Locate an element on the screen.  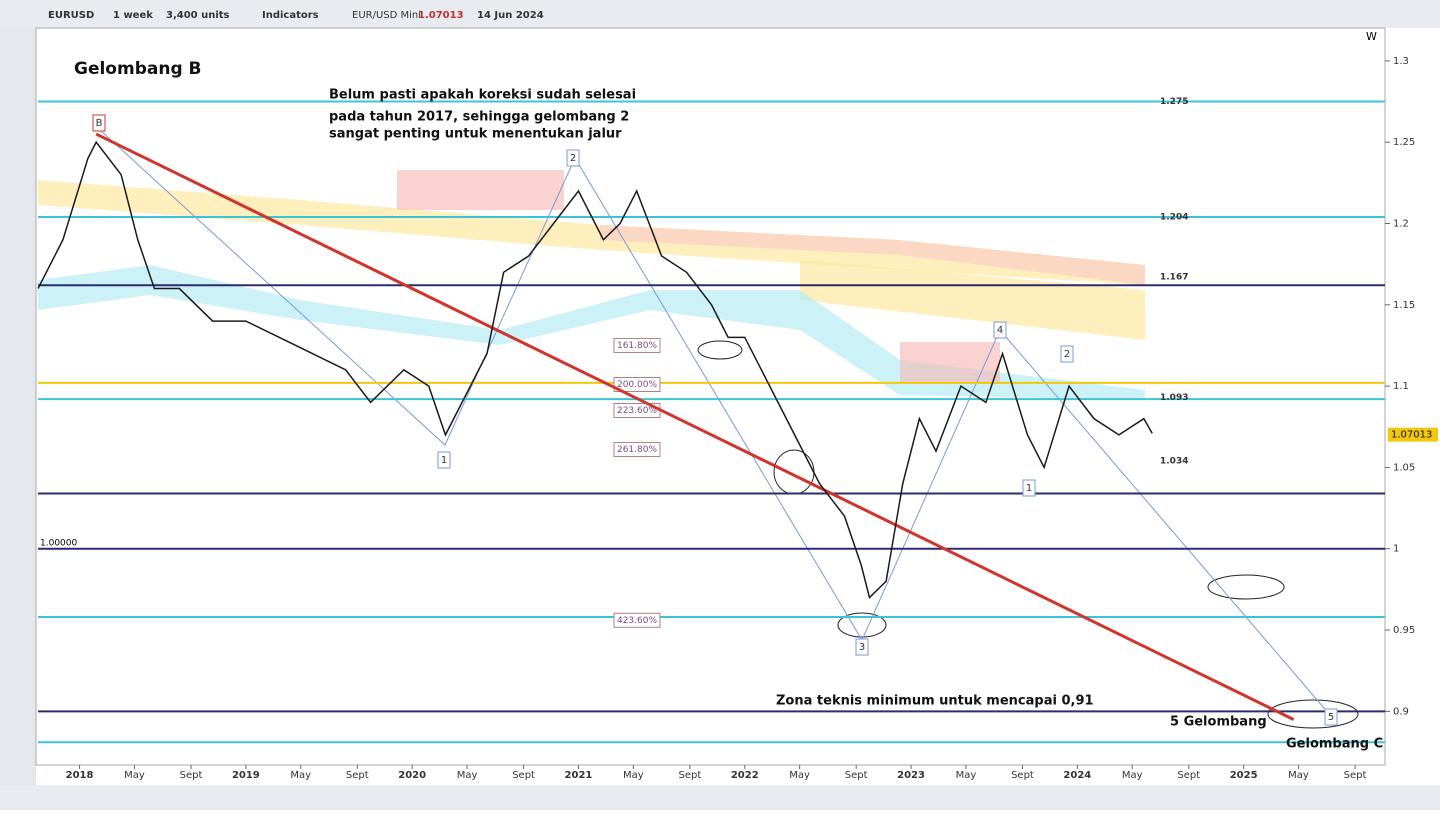
x-tick-label: 2021 is located at coordinates (579, 775).